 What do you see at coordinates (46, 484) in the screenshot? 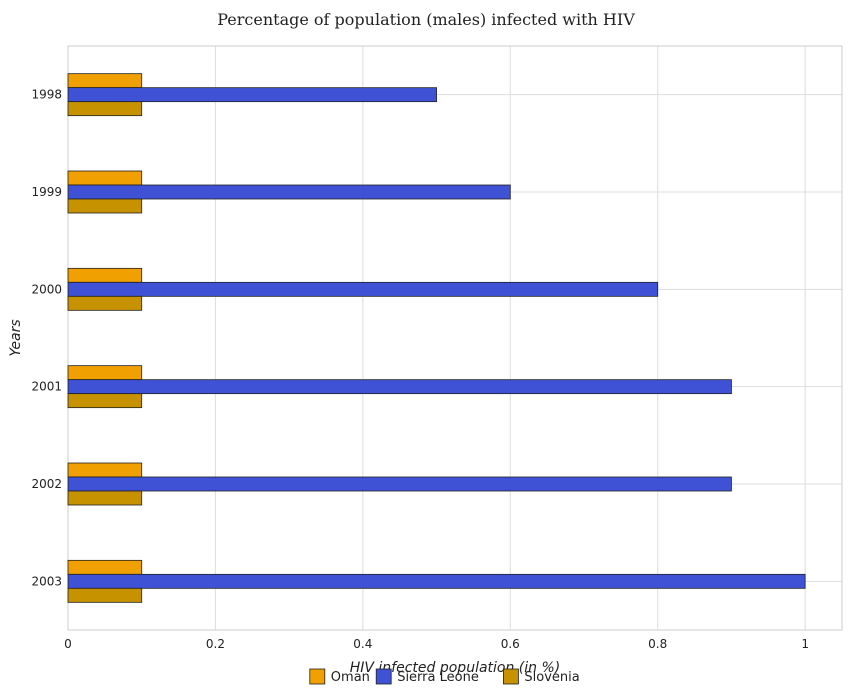
I see `y-tick-label: 2002` at bounding box center [46, 484].